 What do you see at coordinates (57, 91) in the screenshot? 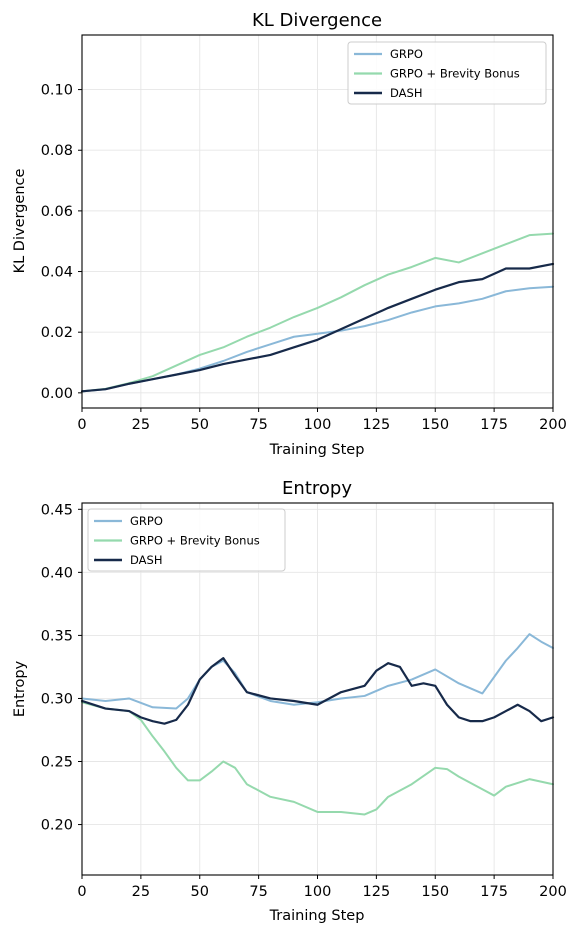
I see `y-tick-label: 0.10` at bounding box center [57, 91].